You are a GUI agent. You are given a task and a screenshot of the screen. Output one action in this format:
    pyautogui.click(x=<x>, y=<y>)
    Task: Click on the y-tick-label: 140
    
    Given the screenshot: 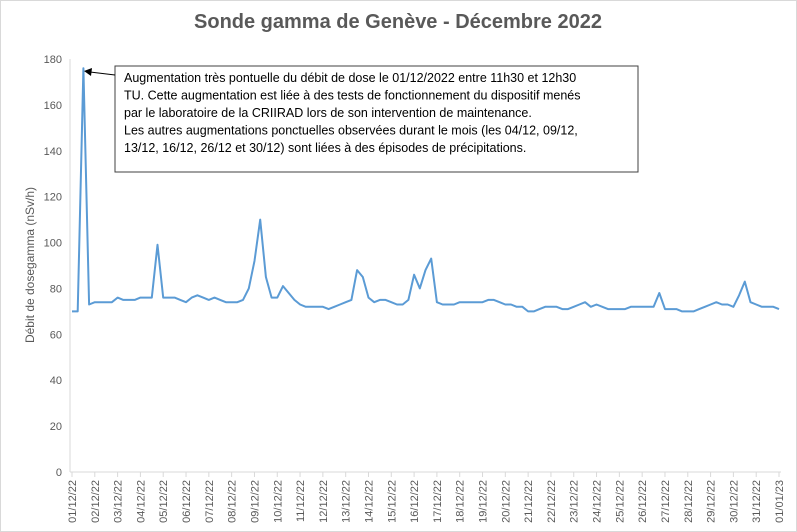 What is the action you would take?
    pyautogui.click(x=53, y=152)
    